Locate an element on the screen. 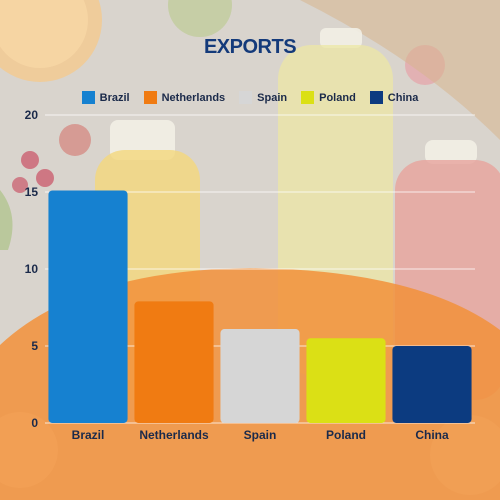 The width and height of the screenshot is (500, 500). legend-item-china: China is located at coordinates (394, 97).